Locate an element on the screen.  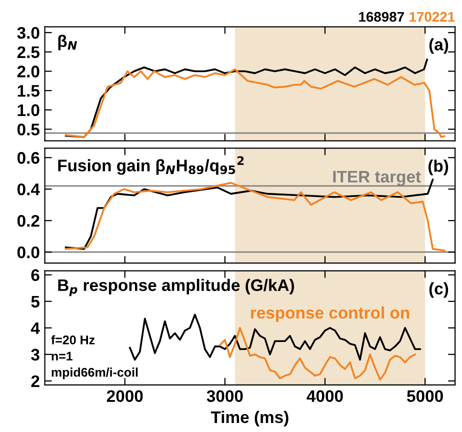
y-tick-label: 3 is located at coordinates (35, 354).